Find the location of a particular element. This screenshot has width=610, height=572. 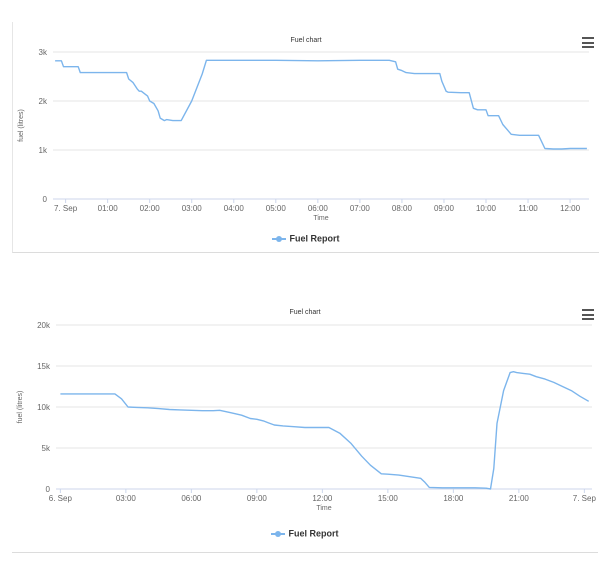

y-tick-label: 1k is located at coordinates (43, 150).